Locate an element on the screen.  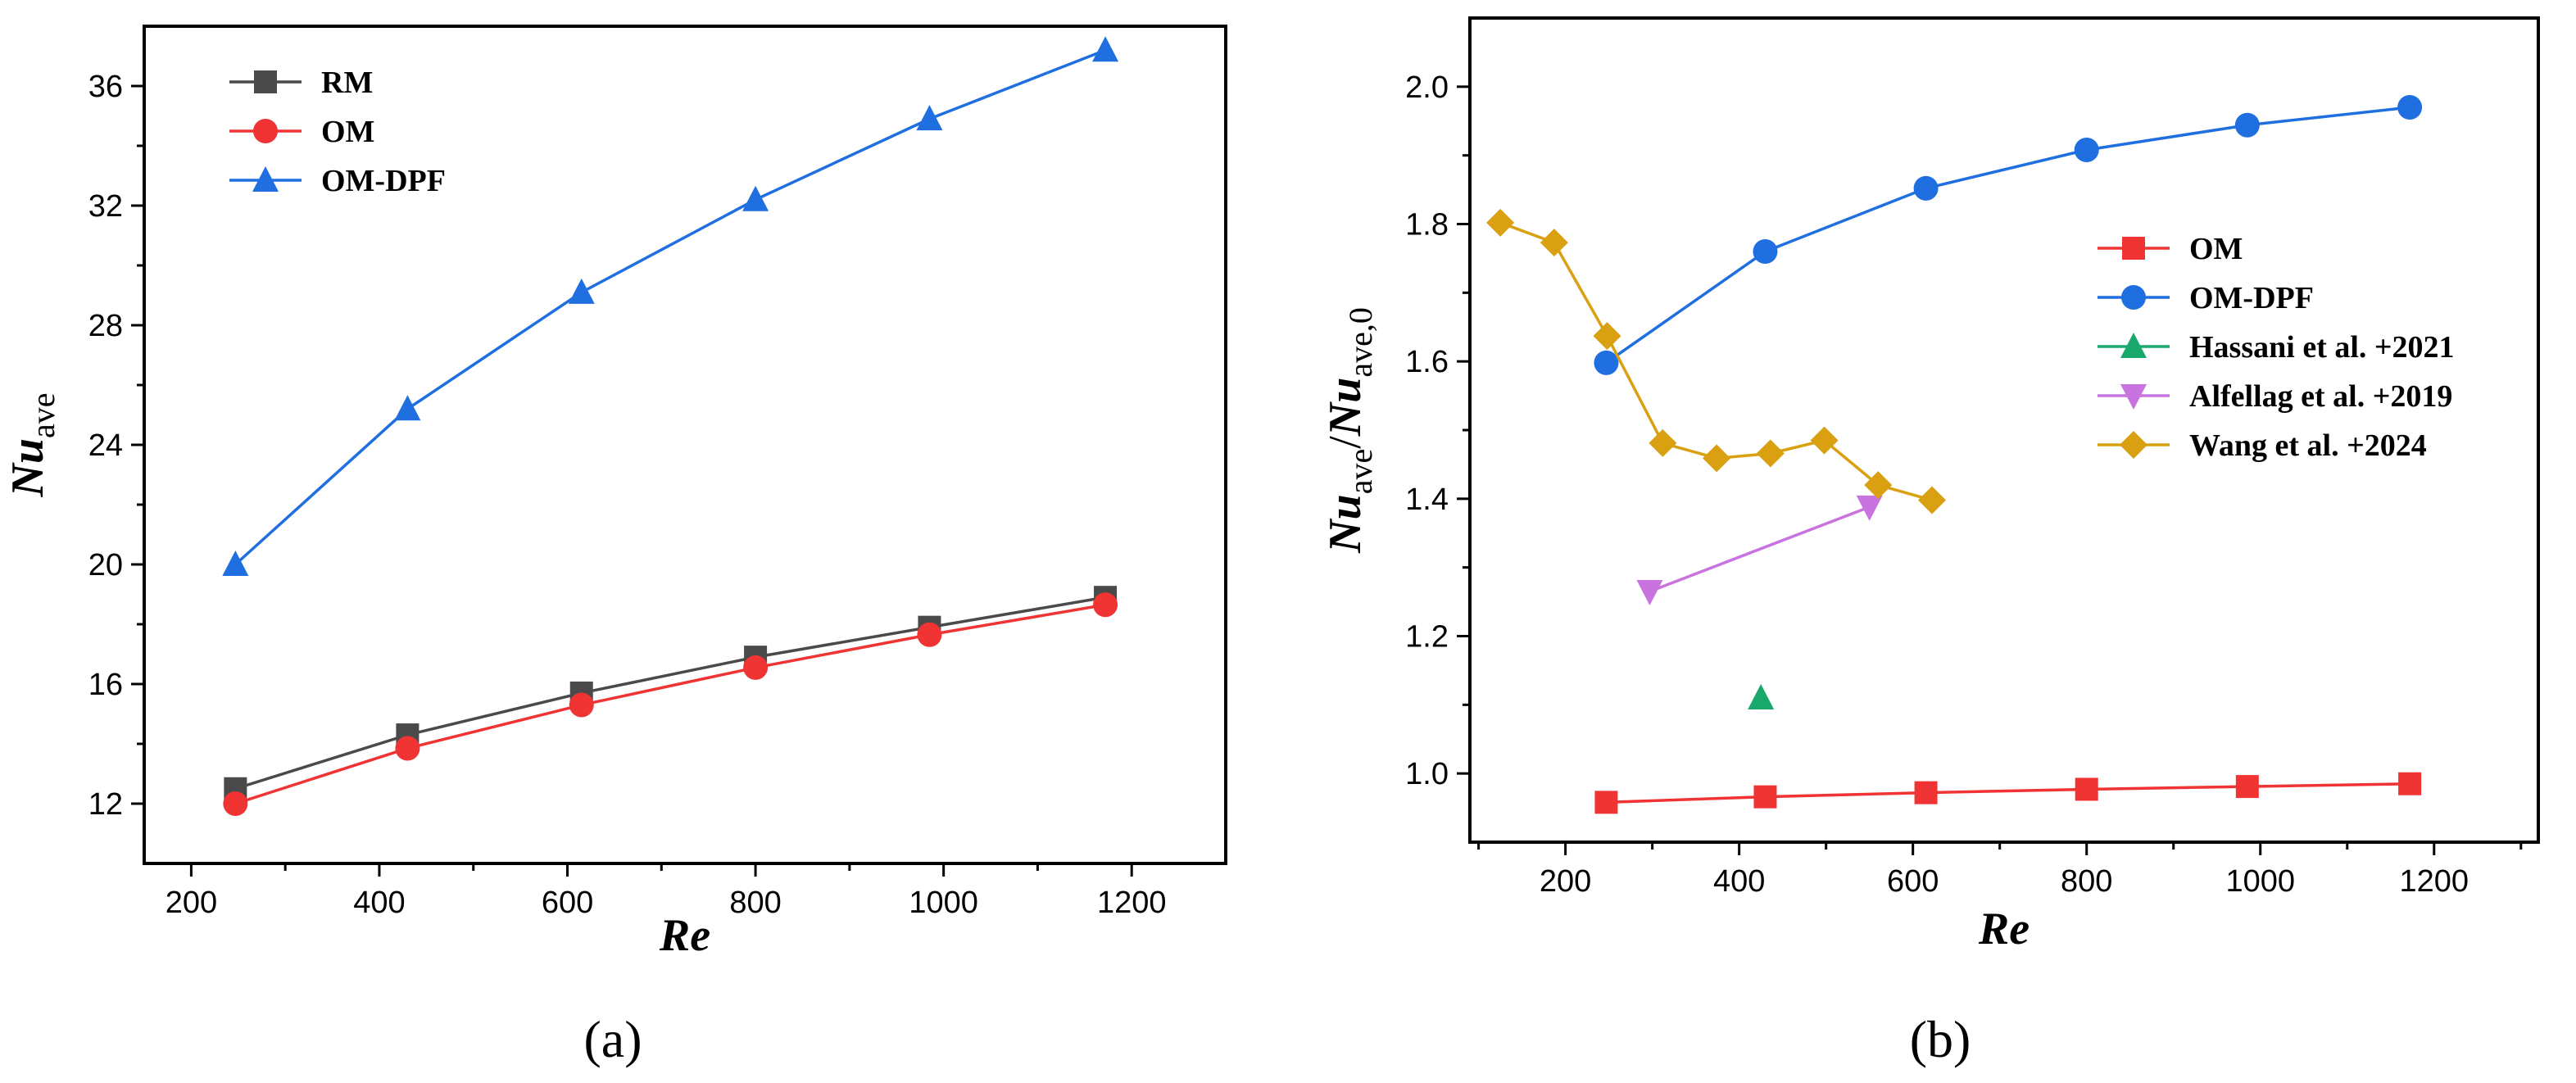
series-hassani-et-al-2021 is located at coordinates (1761, 696).